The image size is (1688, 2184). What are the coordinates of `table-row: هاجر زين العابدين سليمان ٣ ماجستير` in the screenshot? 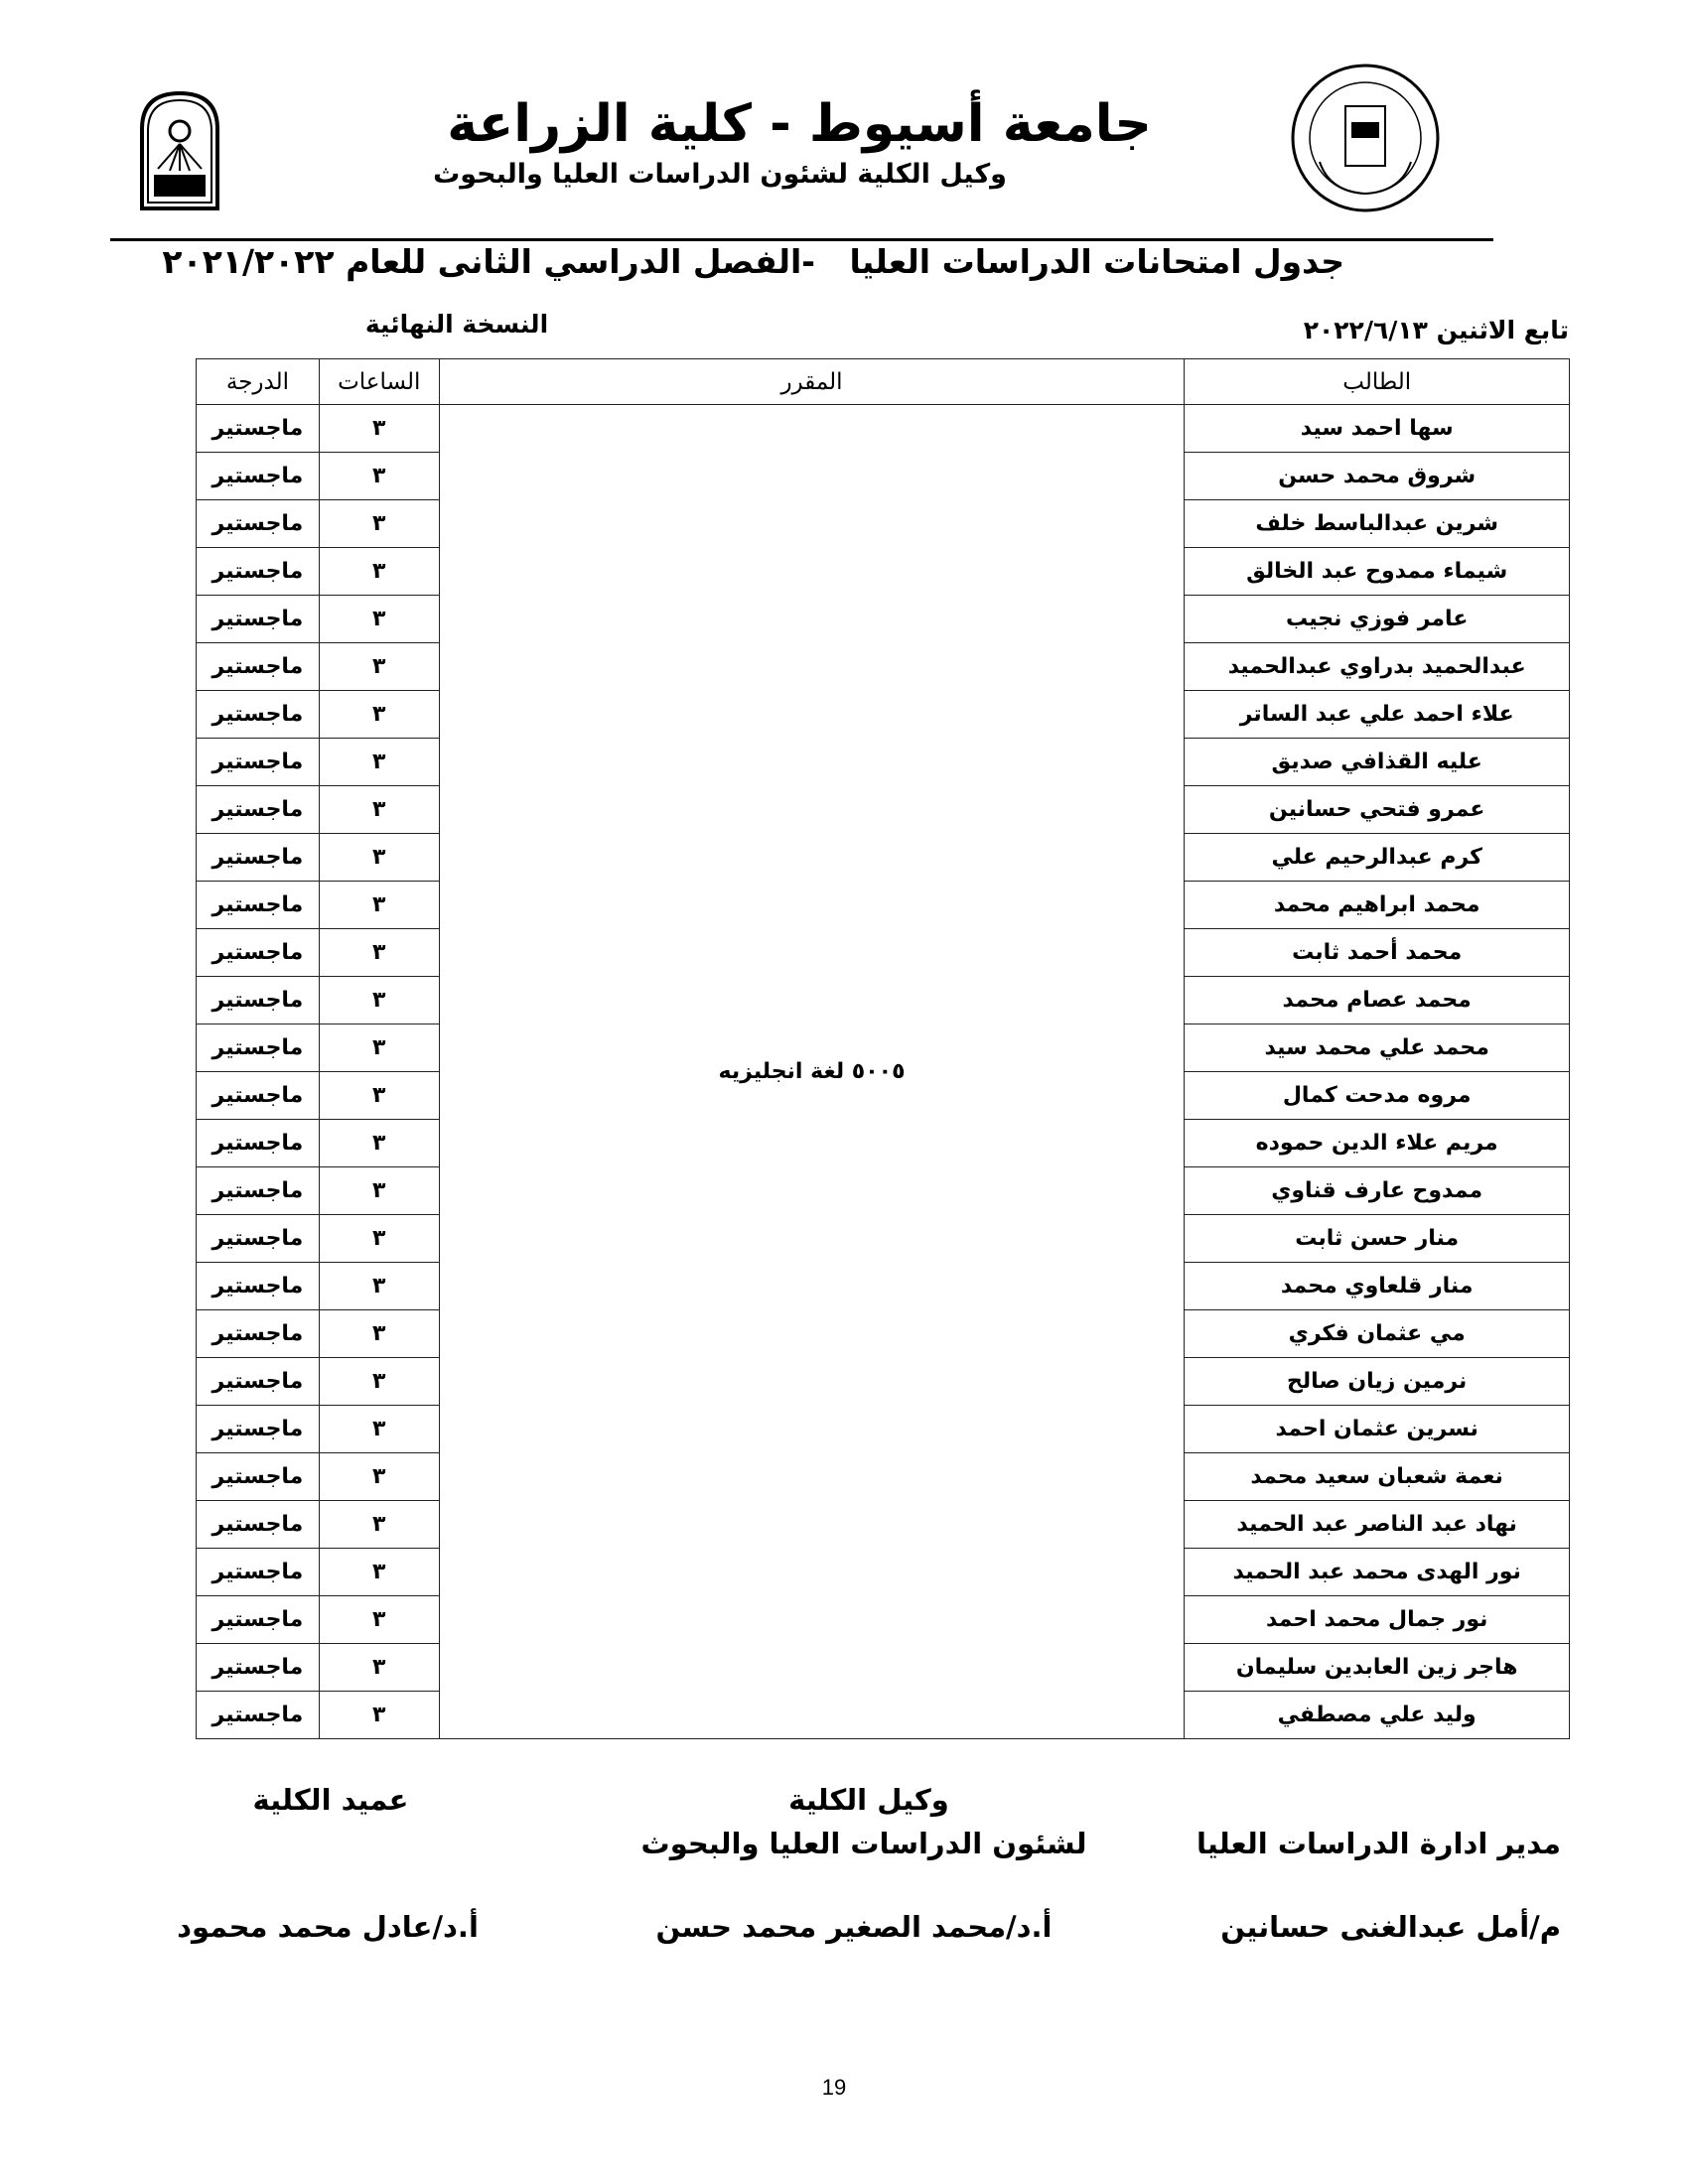 It's located at (883, 1667).